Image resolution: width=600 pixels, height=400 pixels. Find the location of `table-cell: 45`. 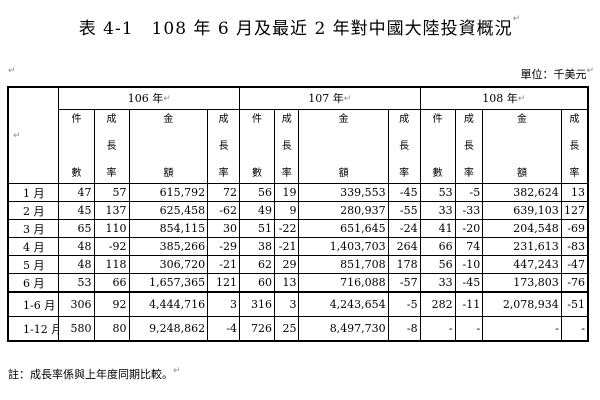

table-cell: 45 is located at coordinates (76, 210).